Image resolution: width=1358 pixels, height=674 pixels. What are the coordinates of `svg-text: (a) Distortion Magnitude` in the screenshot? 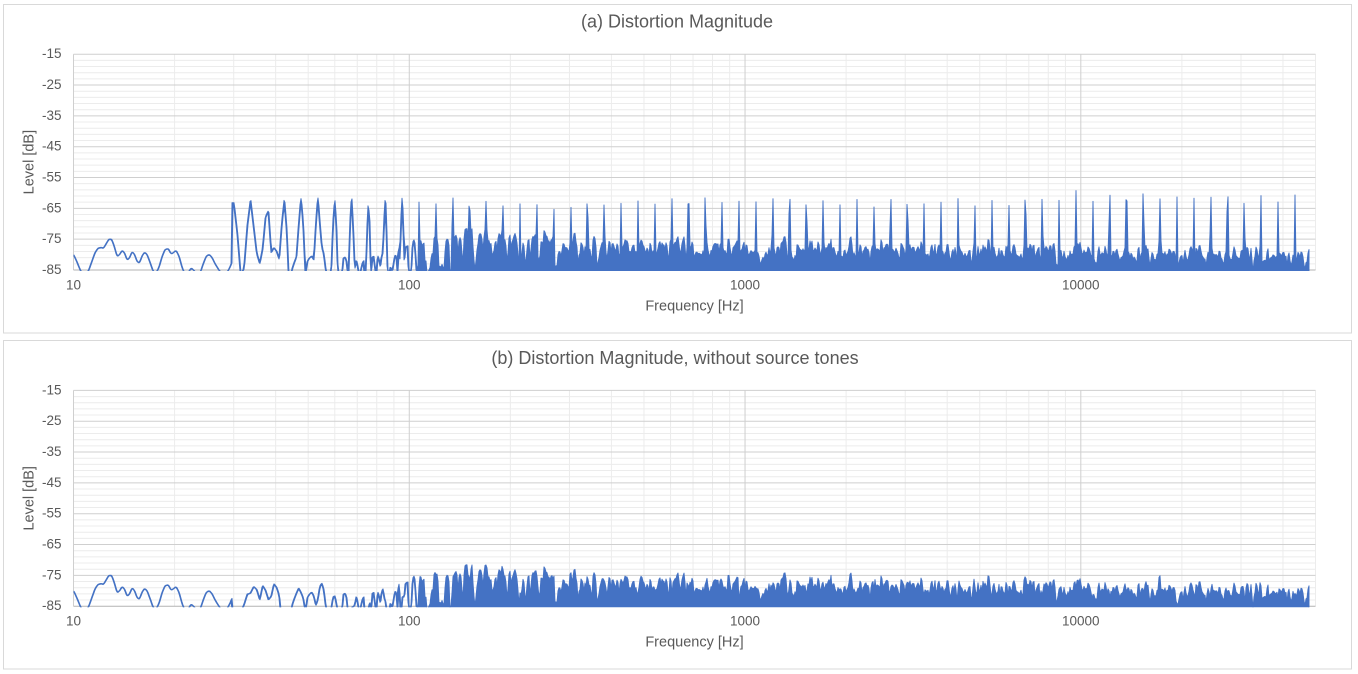 It's located at (677, 22).